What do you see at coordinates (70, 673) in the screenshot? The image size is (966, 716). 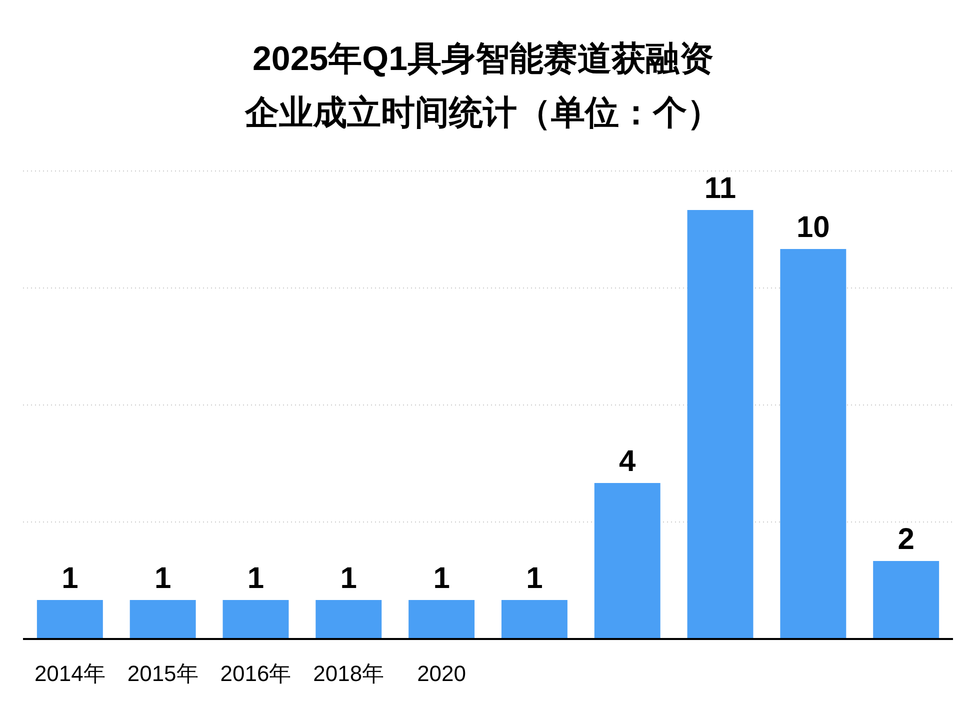 I see `x-tick-label: 2014年` at bounding box center [70, 673].